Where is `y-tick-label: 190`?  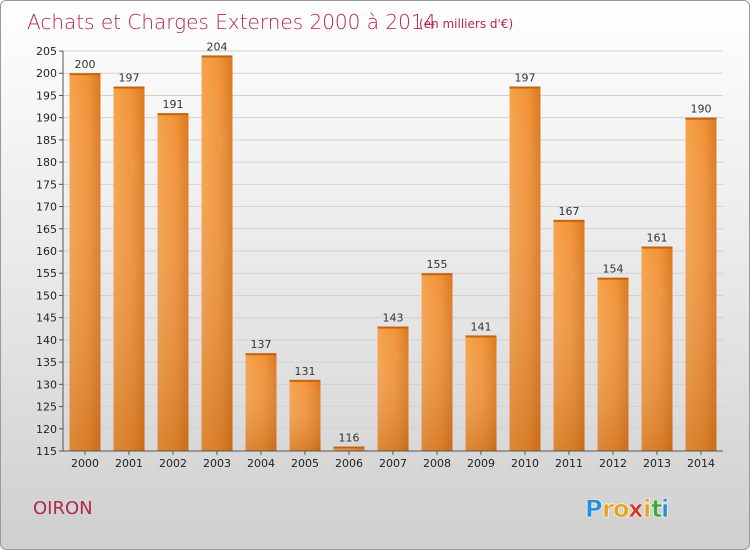
y-tick-label: 190 is located at coordinates (46, 118).